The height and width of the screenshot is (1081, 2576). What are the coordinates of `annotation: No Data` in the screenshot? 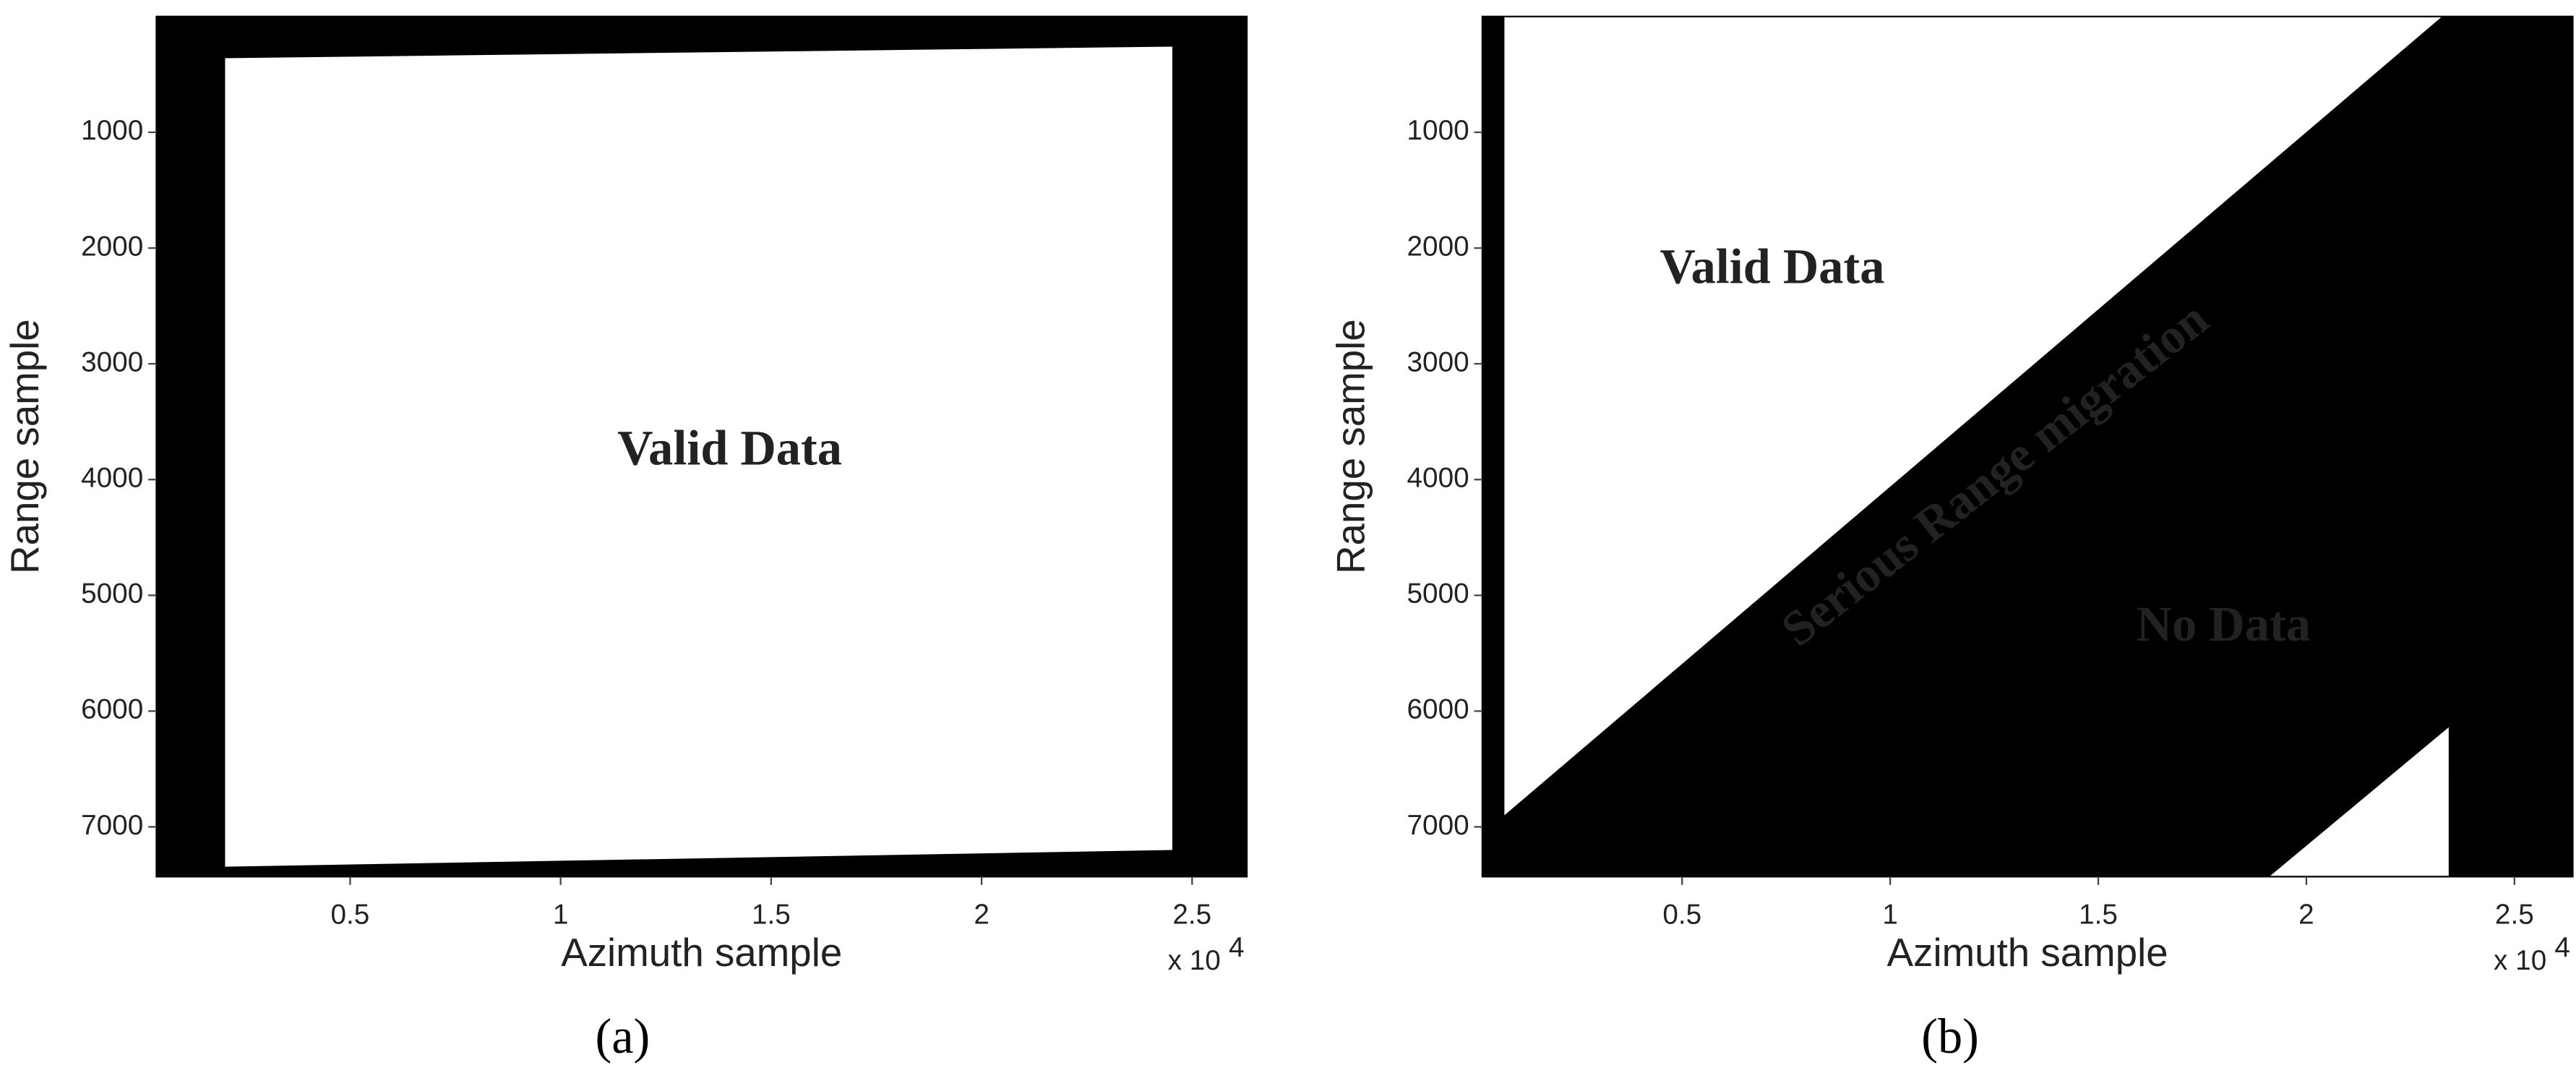 It's located at (2224, 624).